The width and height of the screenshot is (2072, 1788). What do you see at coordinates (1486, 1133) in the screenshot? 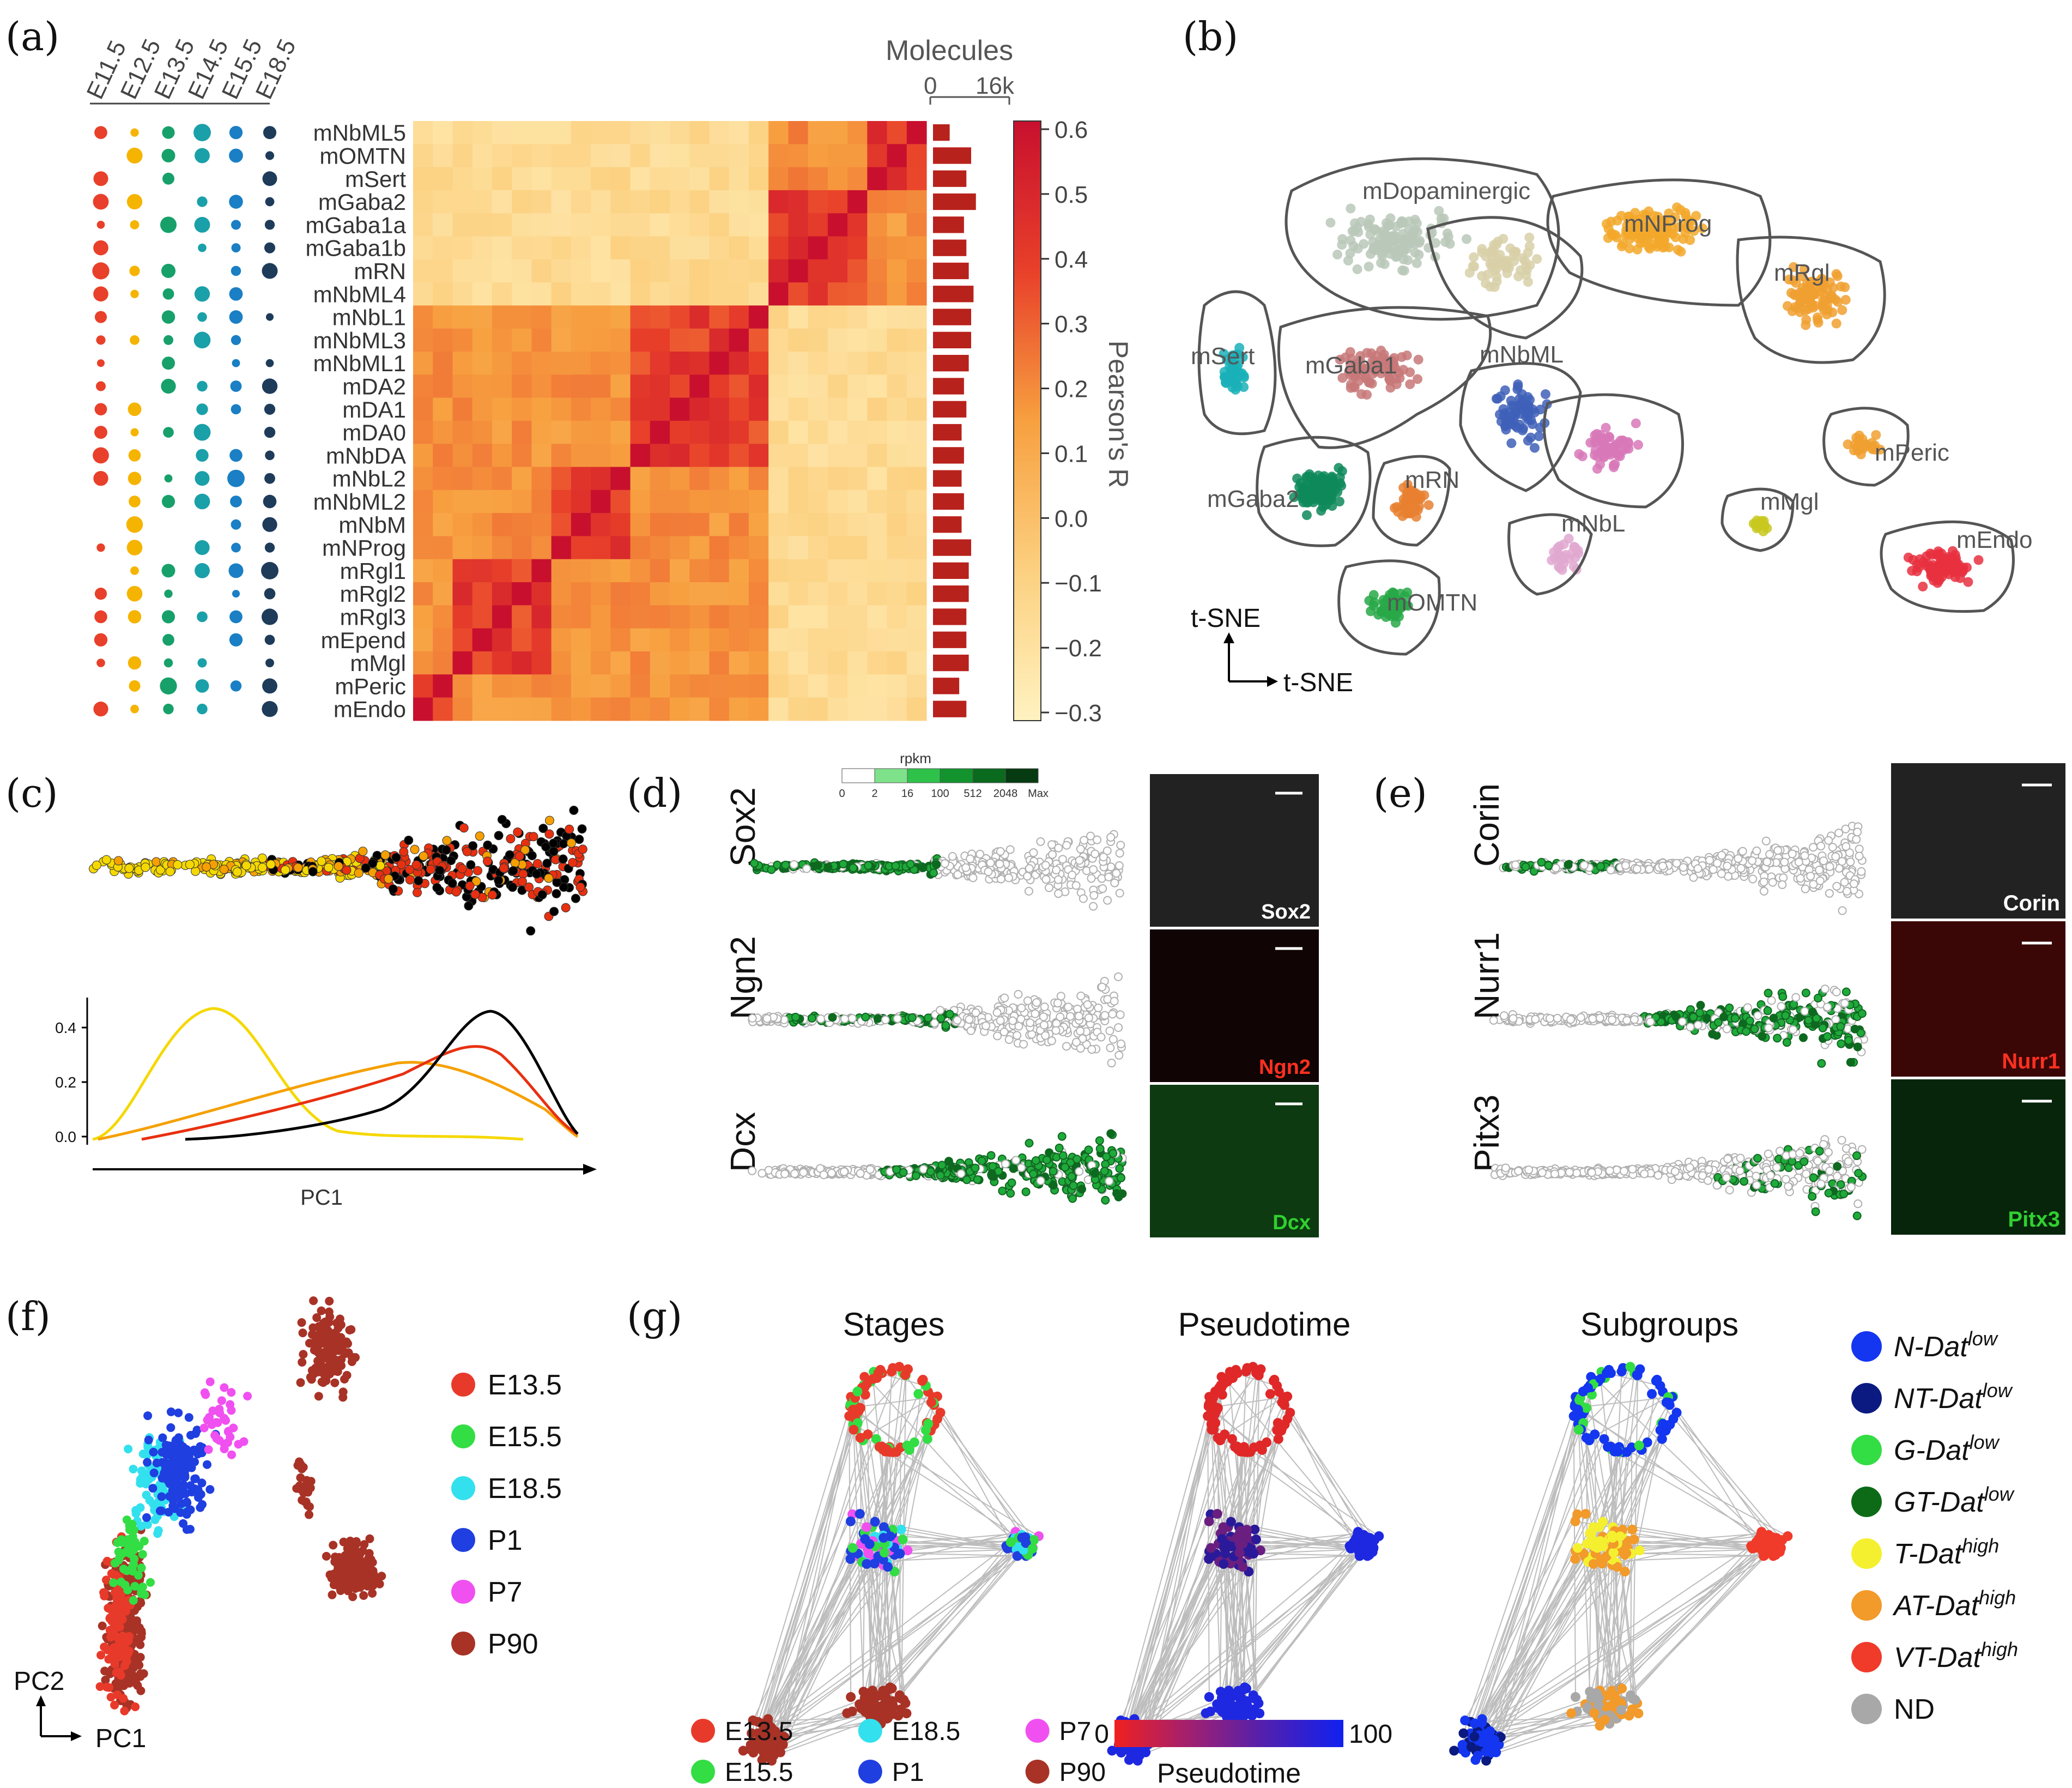
I see `gene-label: Pitx3` at bounding box center [1486, 1133].